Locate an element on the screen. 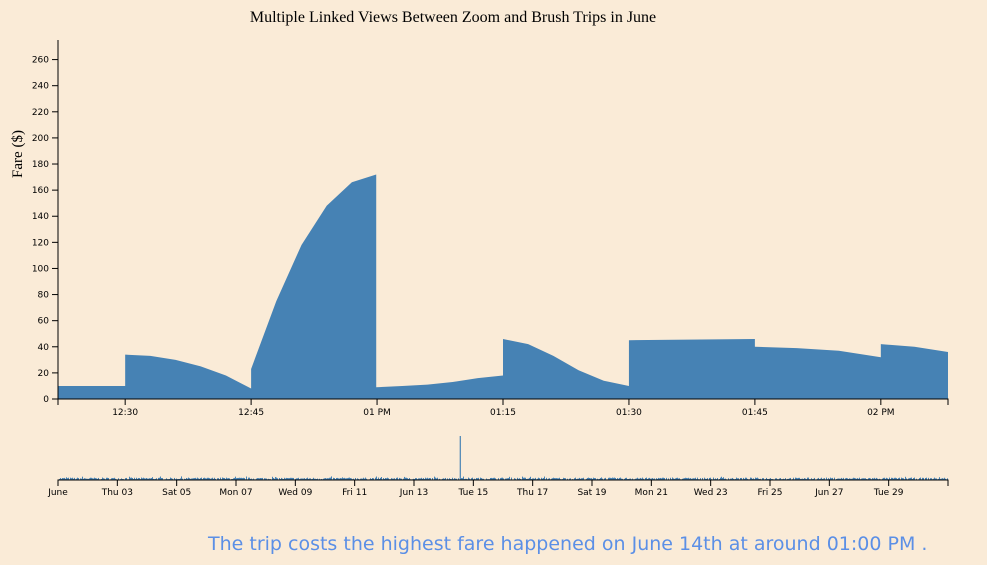 This screenshot has height=565, width=987. x-tick-label: 12:45 is located at coordinates (251, 413).